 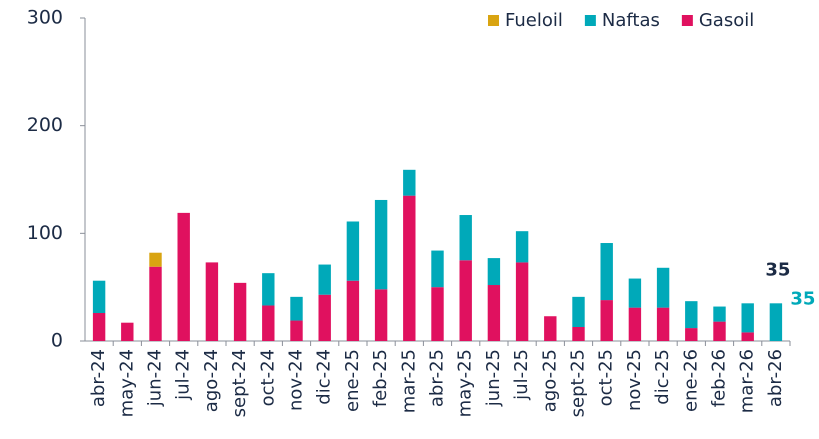 I want to click on x-tick-label: mar-25, so click(x=408, y=381).